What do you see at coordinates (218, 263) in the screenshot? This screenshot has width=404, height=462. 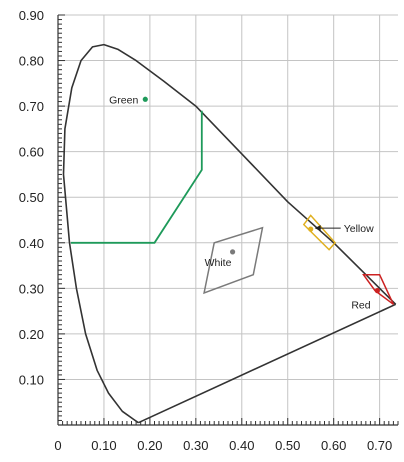 I see `point-label: White` at bounding box center [218, 263].